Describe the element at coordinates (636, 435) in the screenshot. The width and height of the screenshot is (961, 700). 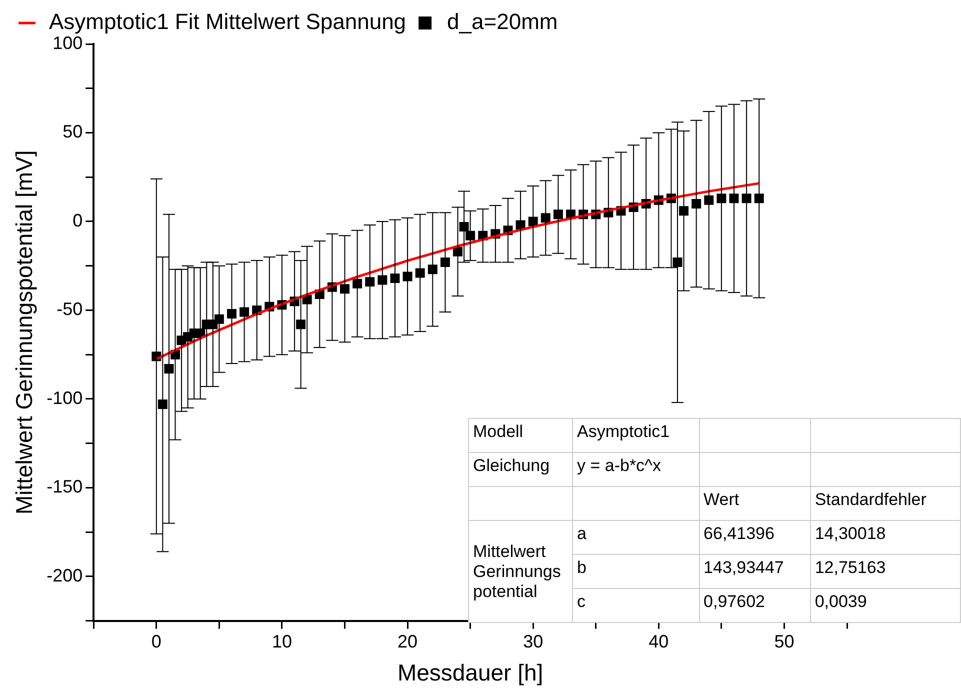
I see `annotation: Asymptotic1` at that location.